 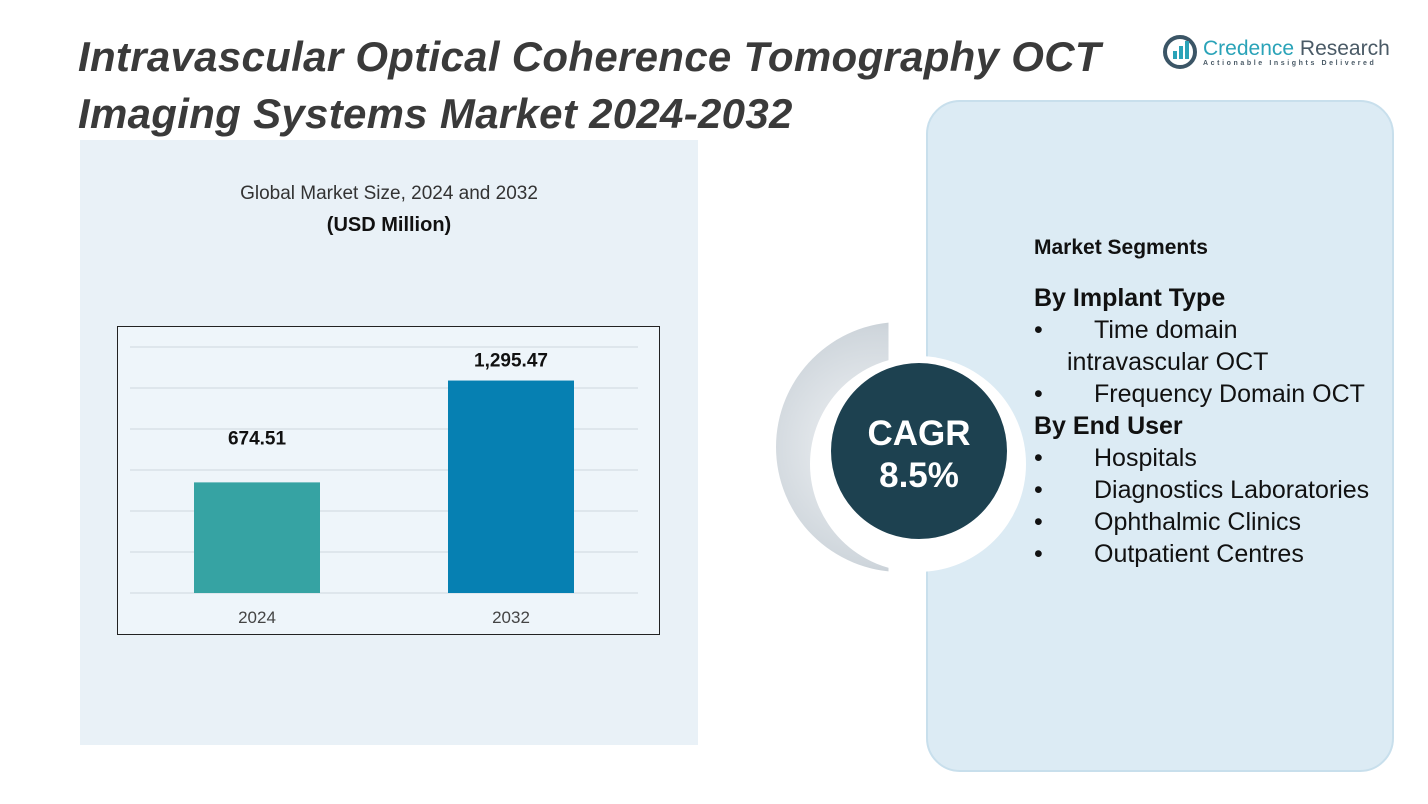 I want to click on segments-heading: Market Segments, so click(x=1121, y=247).